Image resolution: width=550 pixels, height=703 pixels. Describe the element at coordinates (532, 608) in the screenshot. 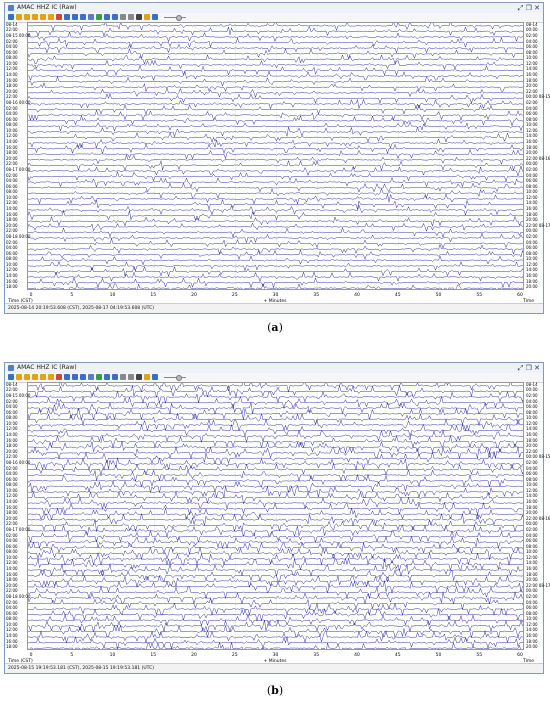

I see `right-time-label: 06:00` at that location.